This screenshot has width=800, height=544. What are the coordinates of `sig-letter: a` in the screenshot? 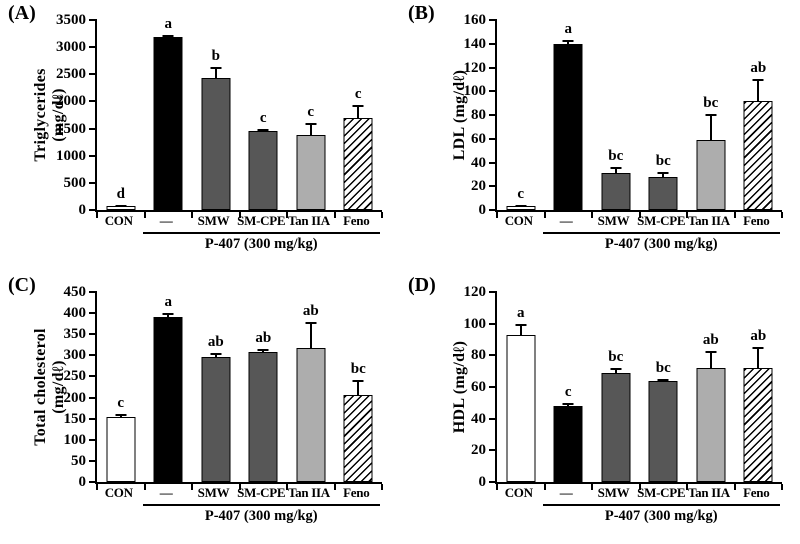 It's located at (168, 302).